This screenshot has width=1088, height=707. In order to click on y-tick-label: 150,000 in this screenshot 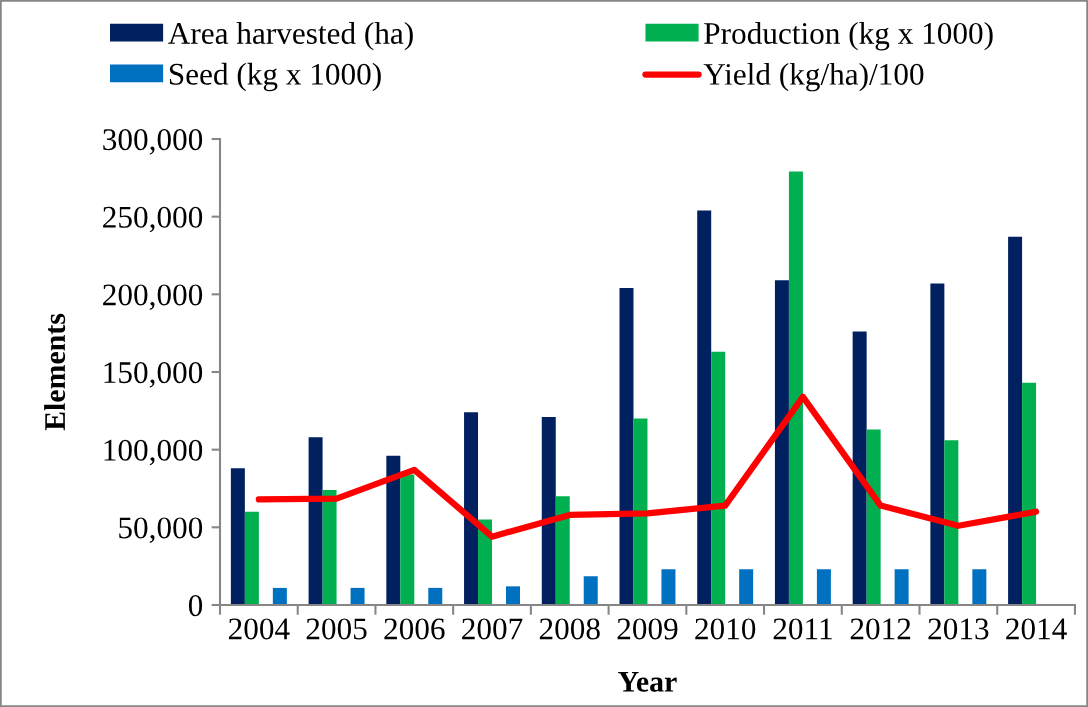, I will do `click(153, 375)`.